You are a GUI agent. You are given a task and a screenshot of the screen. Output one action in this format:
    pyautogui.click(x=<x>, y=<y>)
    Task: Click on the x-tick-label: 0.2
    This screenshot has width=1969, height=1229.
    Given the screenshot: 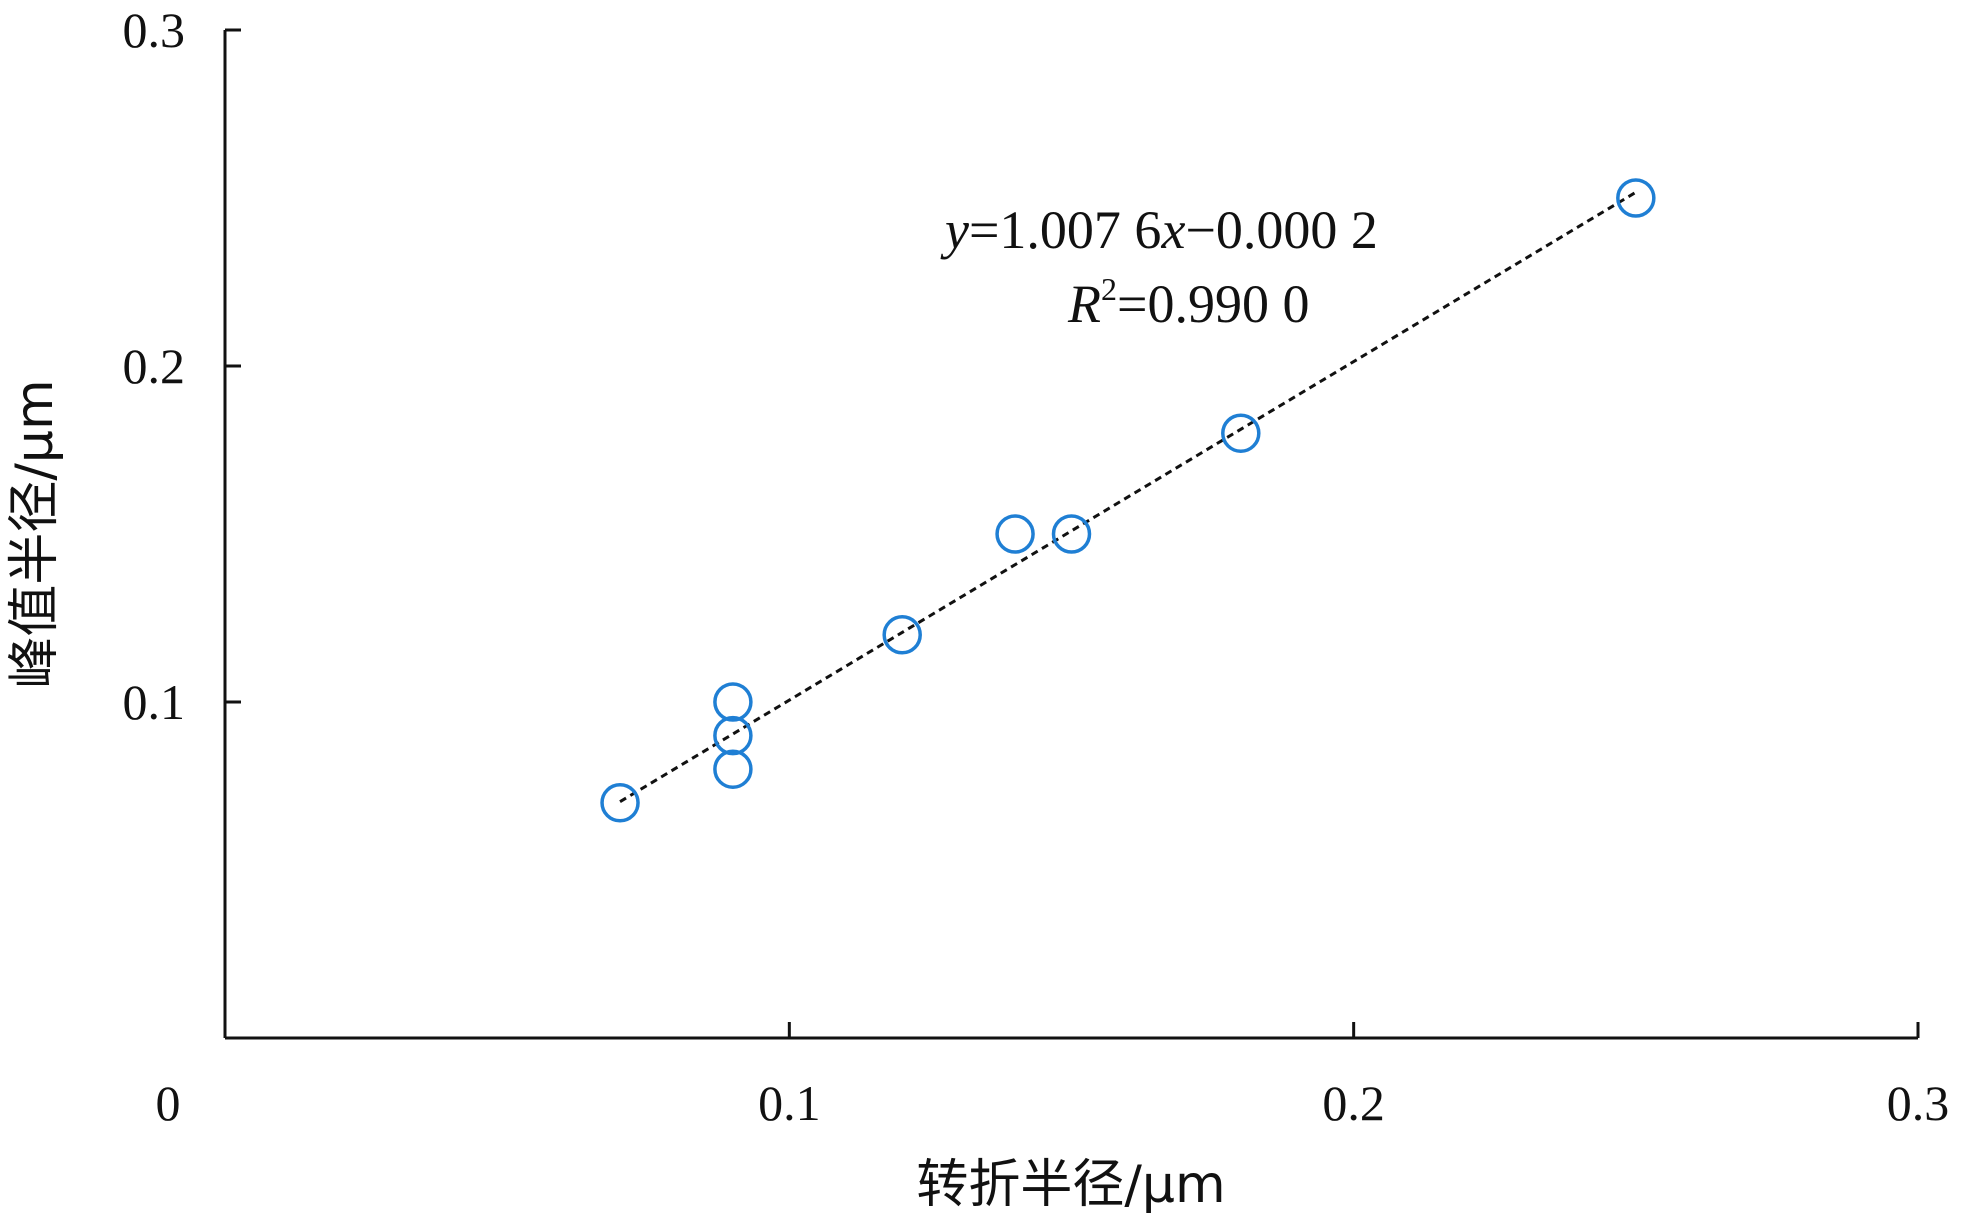 What is the action you would take?
    pyautogui.click(x=1353, y=1103)
    